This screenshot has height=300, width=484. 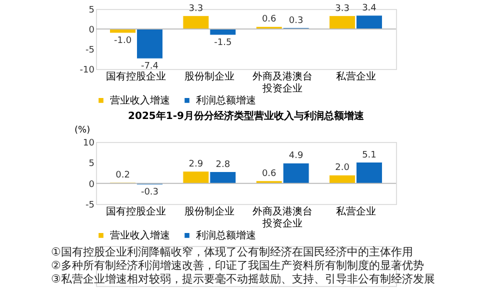 What do you see at coordinates (87, 71) in the screenshot?
I see `y-tick-label: -10` at bounding box center [87, 71].